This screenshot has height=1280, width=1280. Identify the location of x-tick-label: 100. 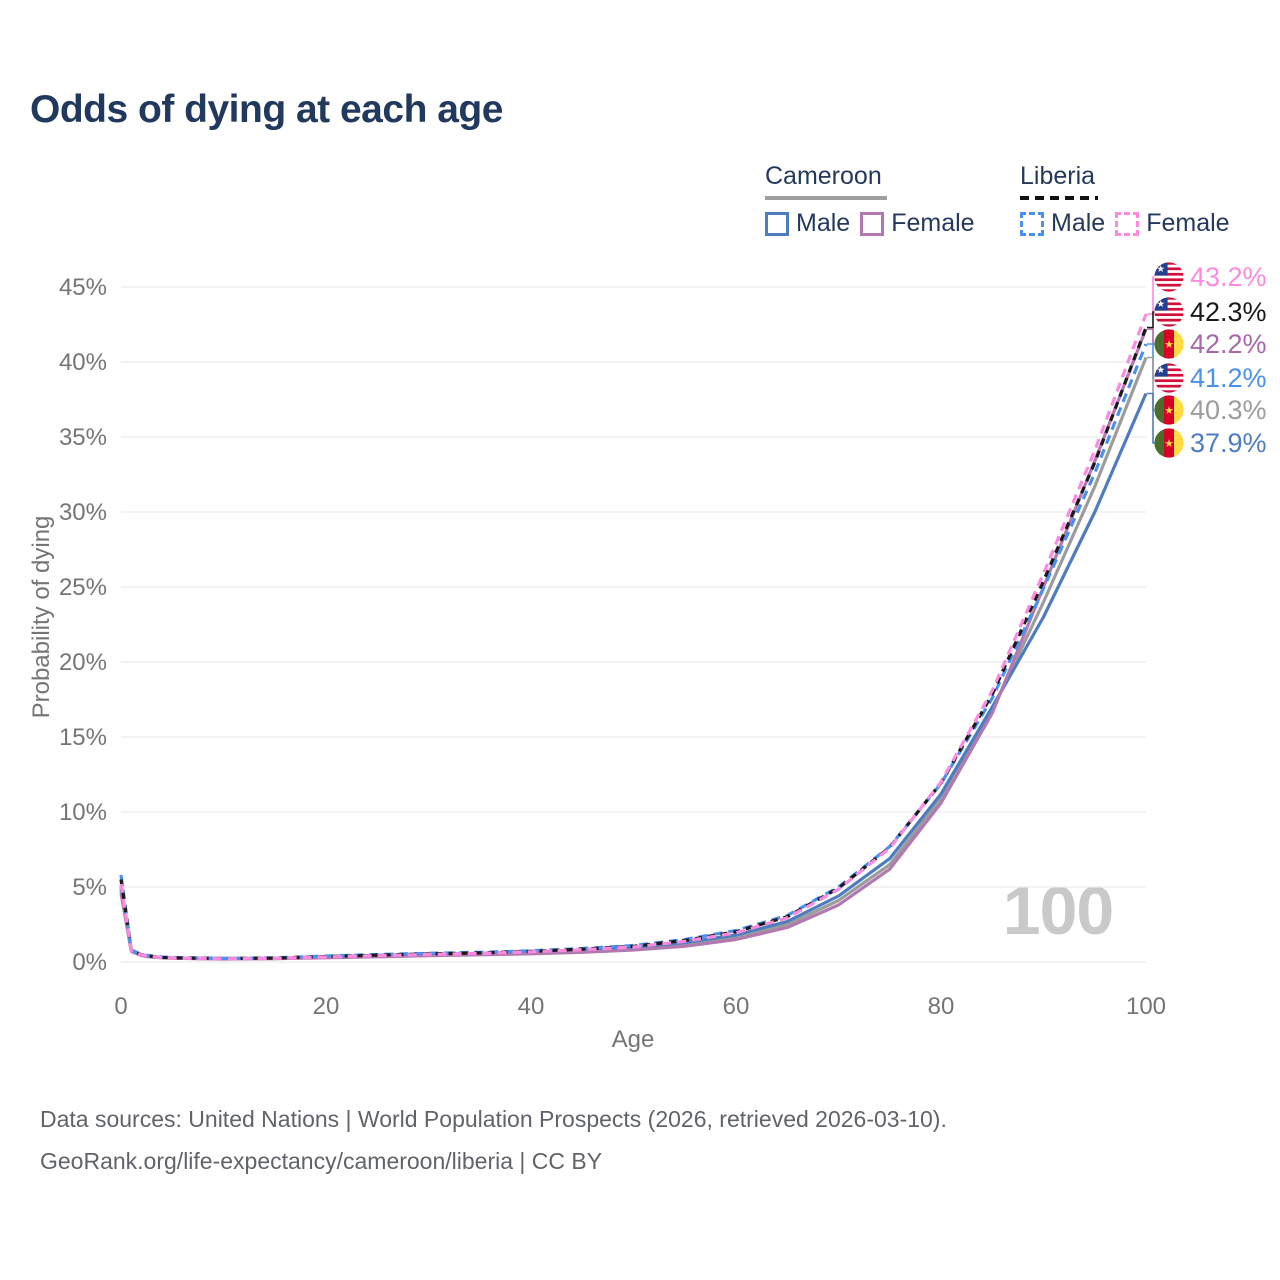
(1146, 1006).